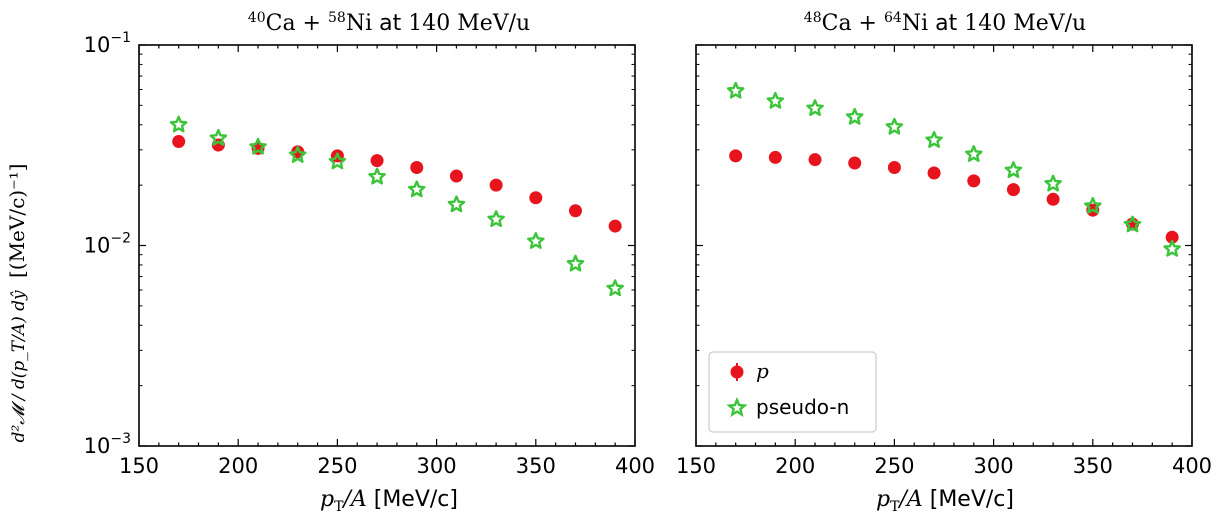 The height and width of the screenshot is (519, 1229). I want to click on panel-left-title: 40Ca + 58Ni at 140 MeV/u, so click(389, 23).